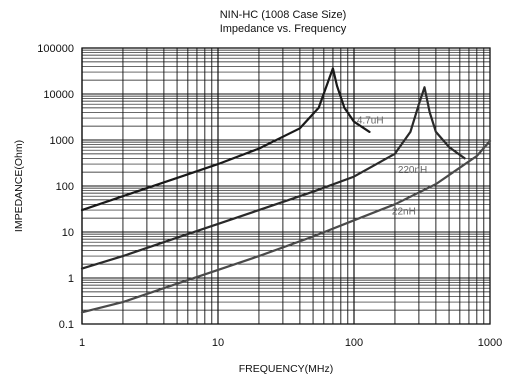 The height and width of the screenshot is (375, 508). Describe the element at coordinates (68, 233) in the screenshot. I see `y-tick-label: 10` at that location.